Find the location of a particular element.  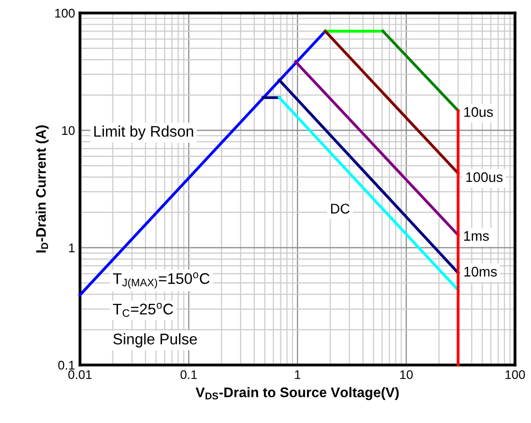

annotation: T$_{J(MAX)}$=150$^{o}$C is located at coordinates (161, 280).